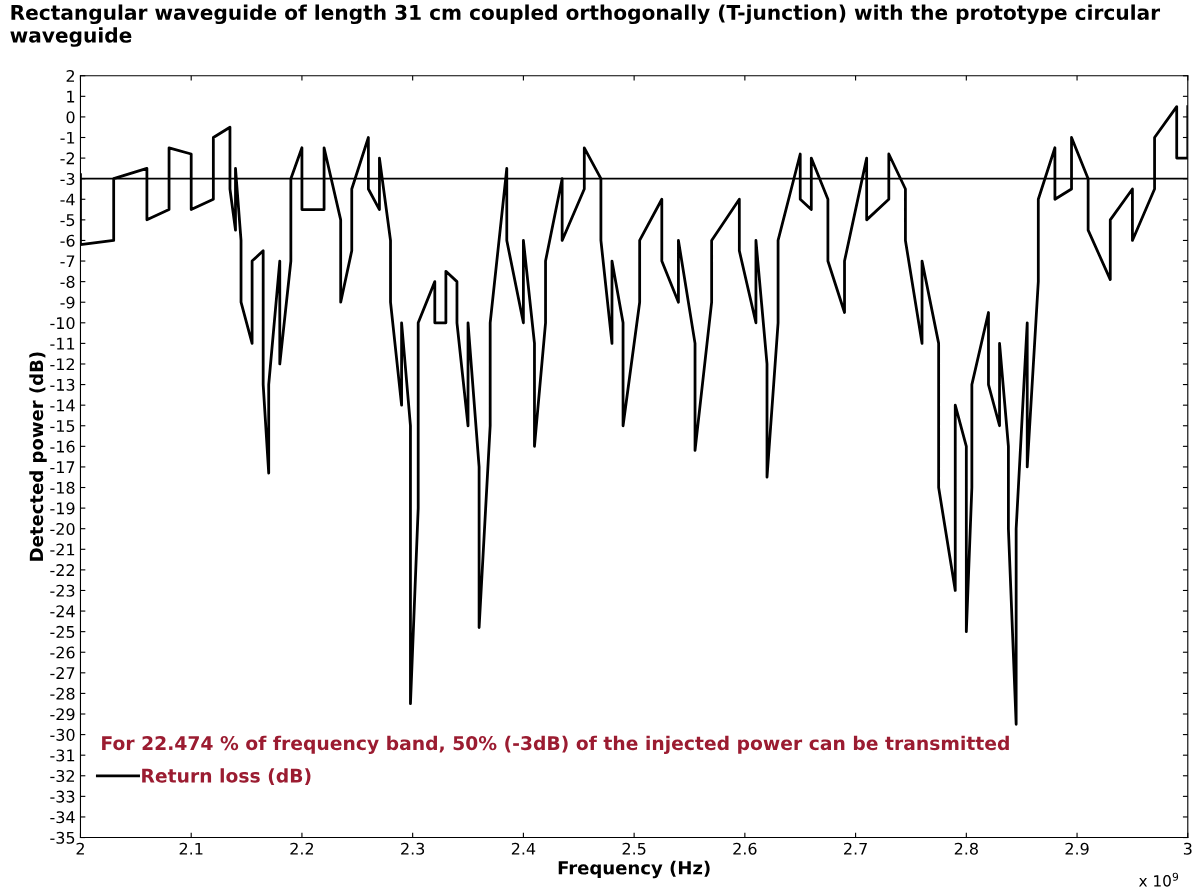  Describe the element at coordinates (62, 631) in the screenshot. I see `y-tick-label: -25` at that location.